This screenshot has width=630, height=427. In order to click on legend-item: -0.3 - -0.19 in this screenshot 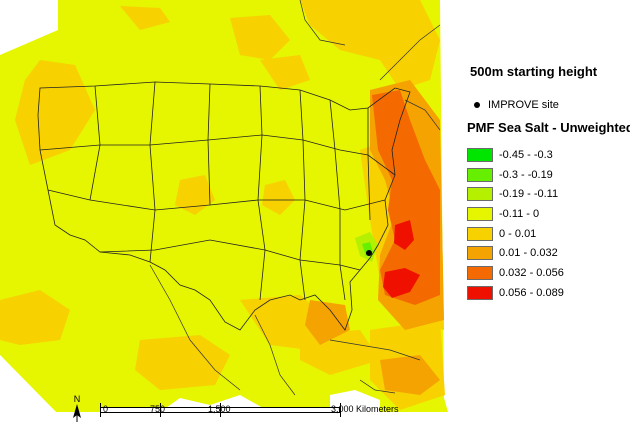, I will do `click(515, 175)`.